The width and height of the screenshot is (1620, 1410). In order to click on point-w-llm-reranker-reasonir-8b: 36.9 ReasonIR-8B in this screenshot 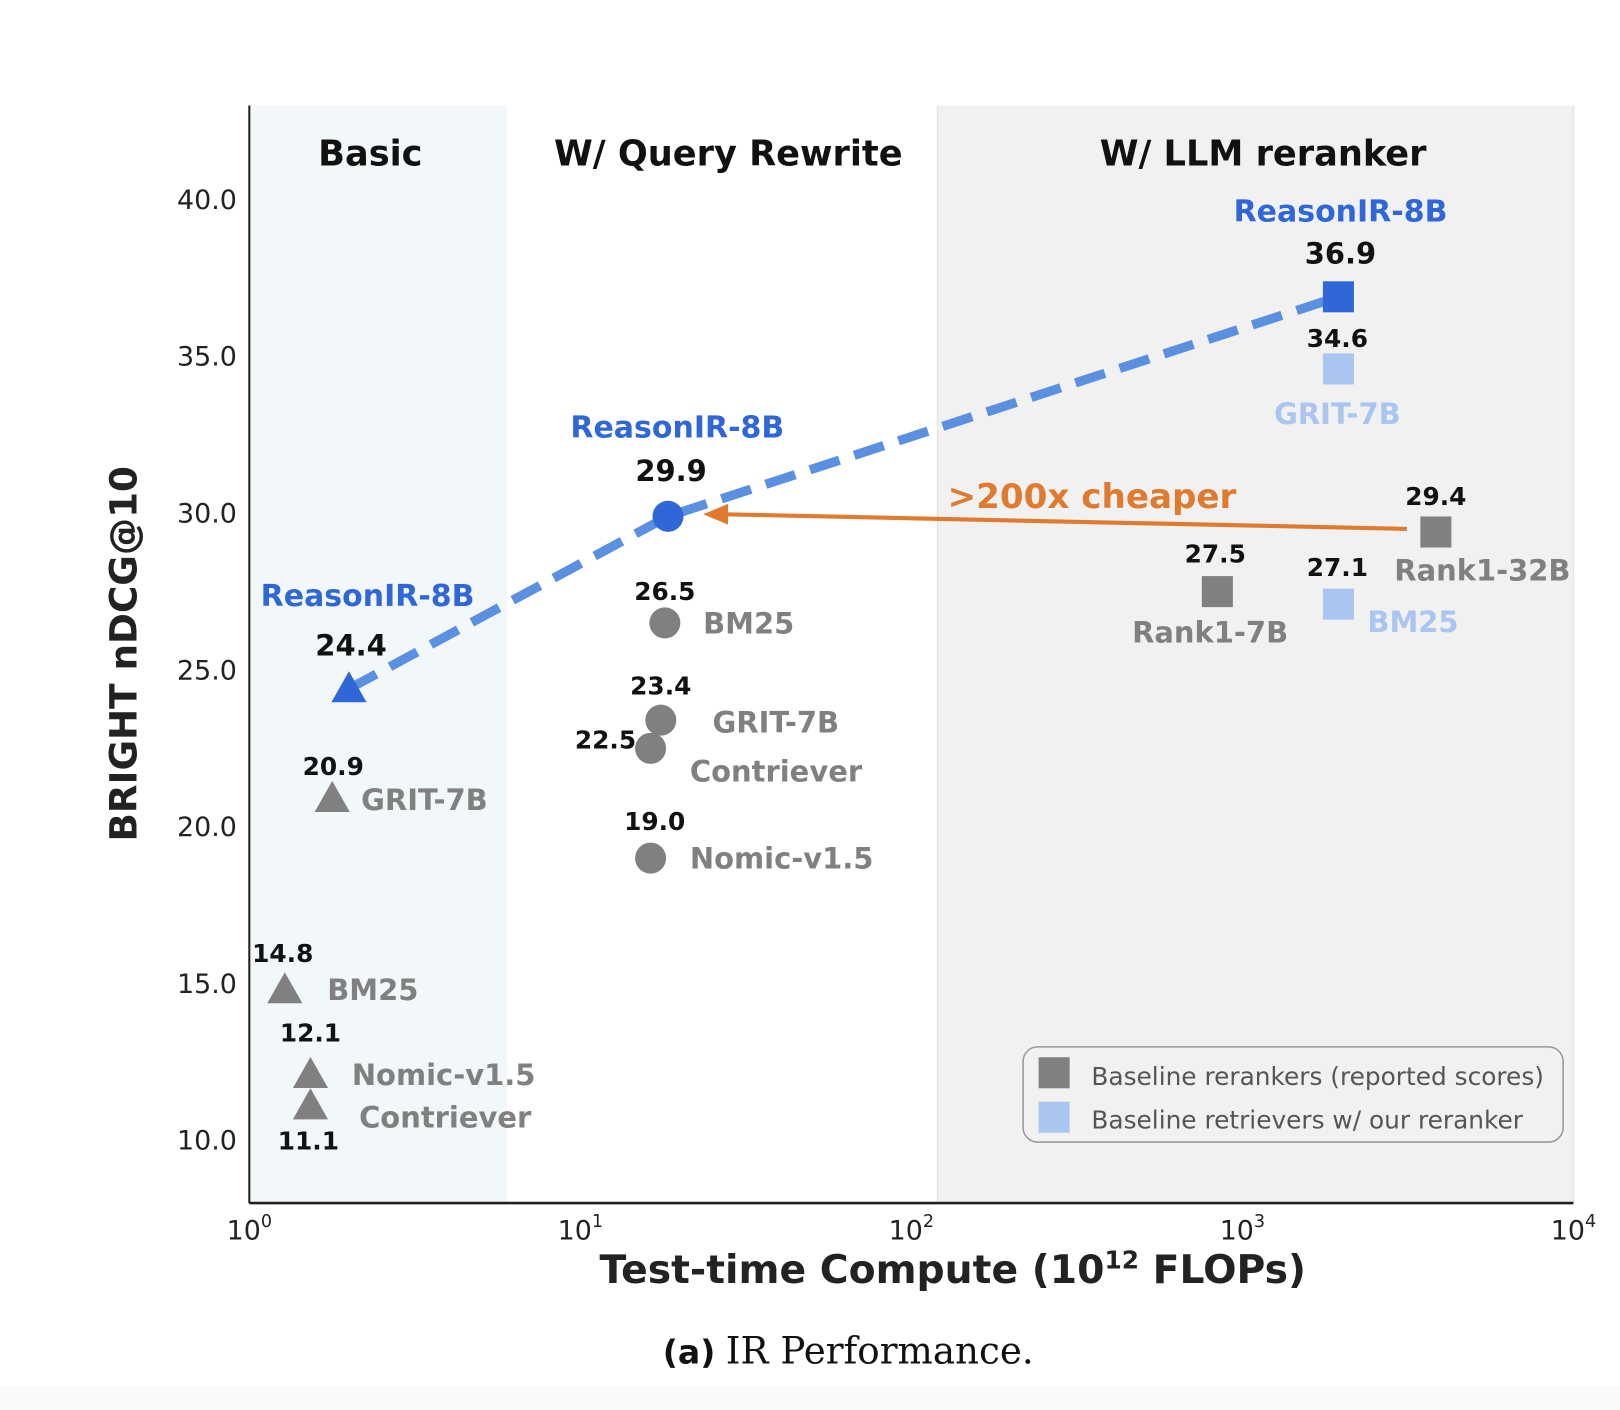, I will do `click(1341, 253)`.